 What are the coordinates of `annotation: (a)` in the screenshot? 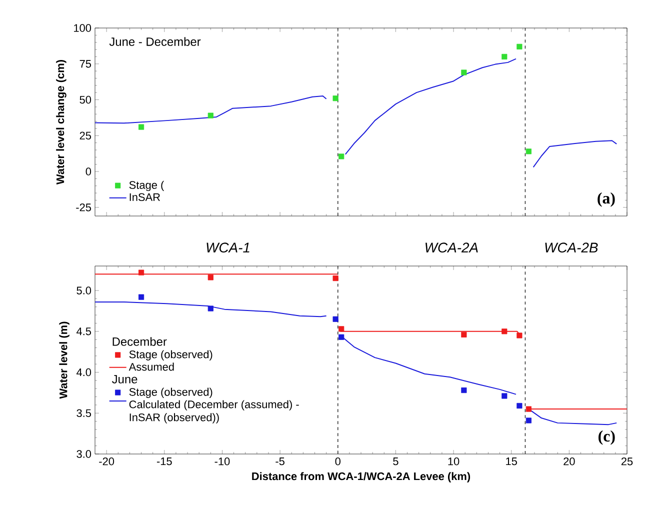 It's located at (606, 199).